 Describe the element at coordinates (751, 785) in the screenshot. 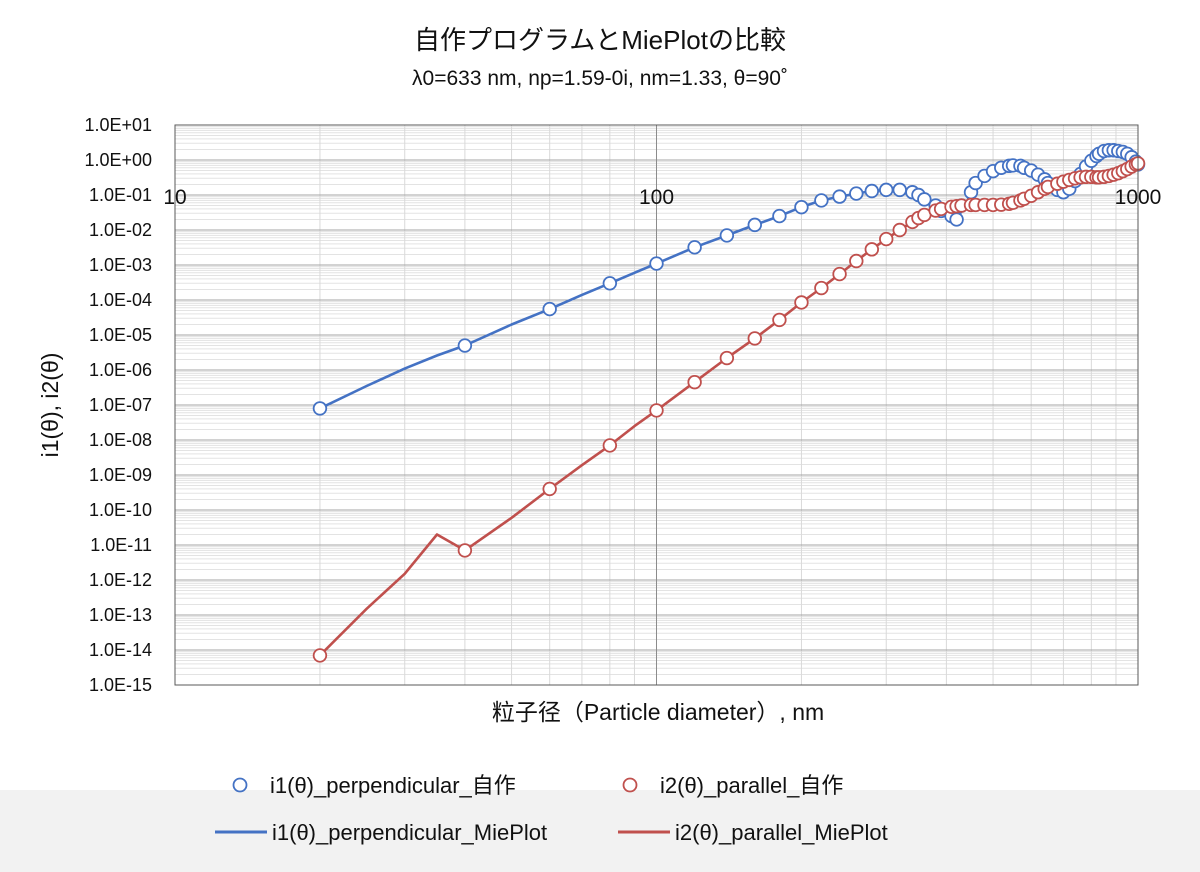

I see `legend-label: i2(θ)_parallel_自作` at that location.